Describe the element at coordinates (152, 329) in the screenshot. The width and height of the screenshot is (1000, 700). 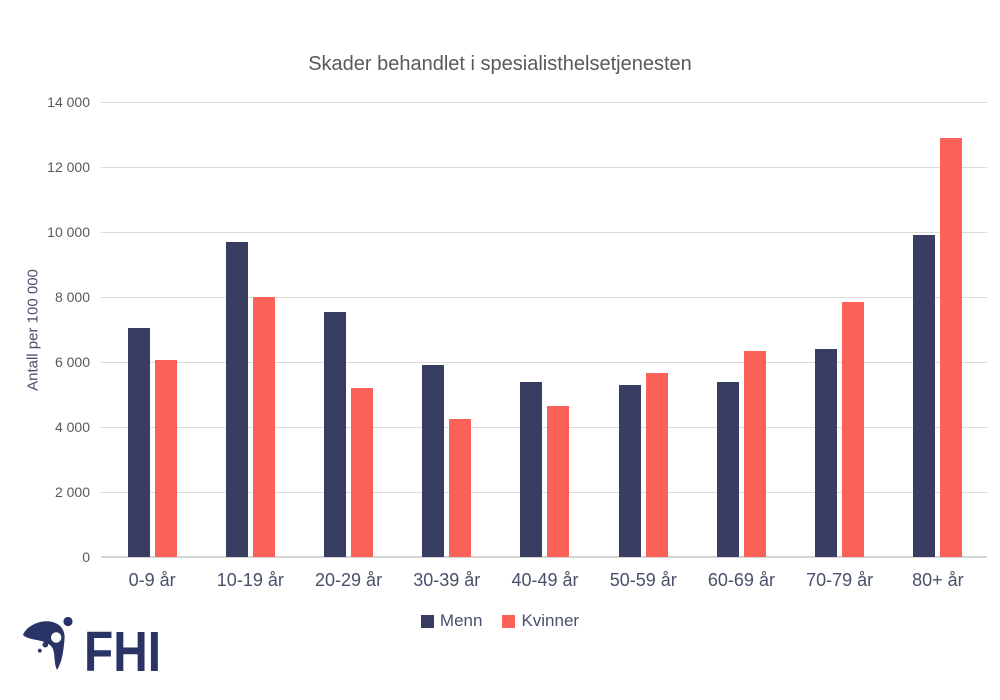
I see `bar-group-0-9-år` at that location.